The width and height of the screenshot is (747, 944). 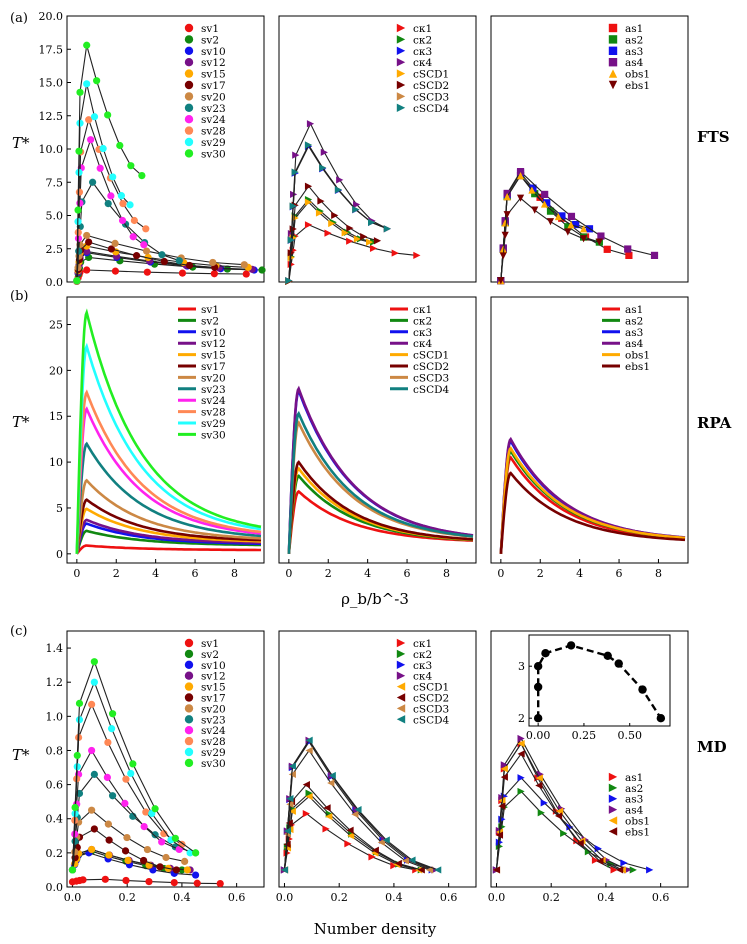 What do you see at coordinates (504, 765) in the screenshot?
I see `data-point-as4` at bounding box center [504, 765].